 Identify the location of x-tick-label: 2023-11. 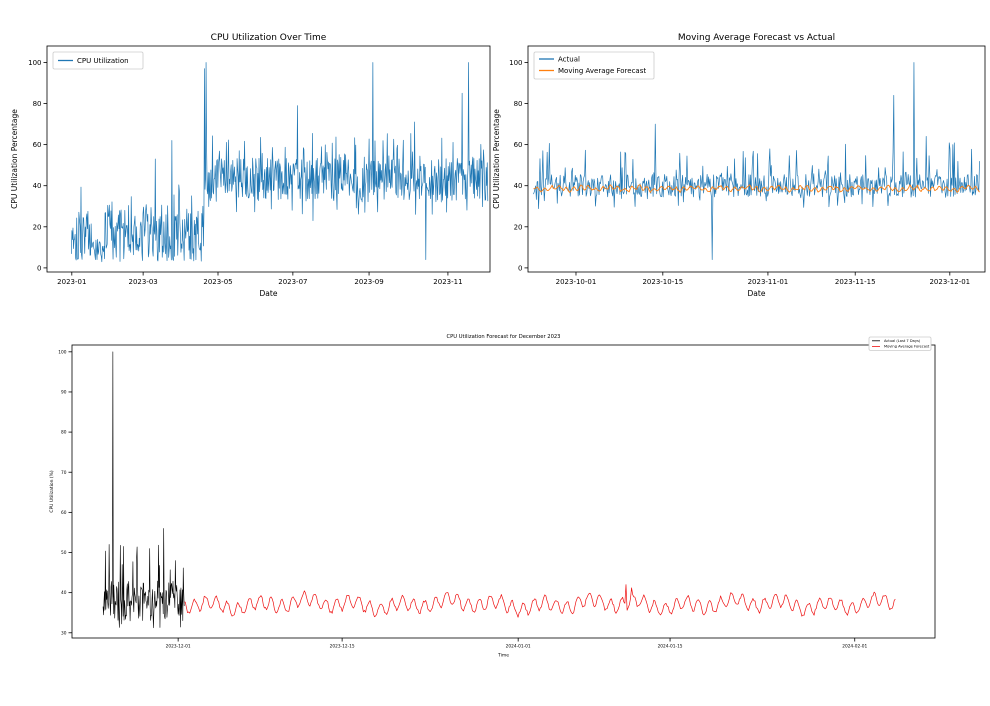
(447, 282).